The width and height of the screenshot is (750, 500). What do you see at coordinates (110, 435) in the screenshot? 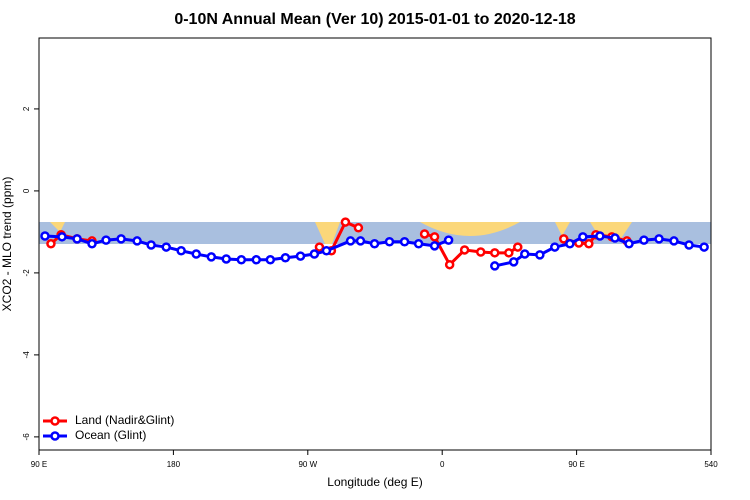
I see `legend-label: Ocean (Glint)` at bounding box center [110, 435].